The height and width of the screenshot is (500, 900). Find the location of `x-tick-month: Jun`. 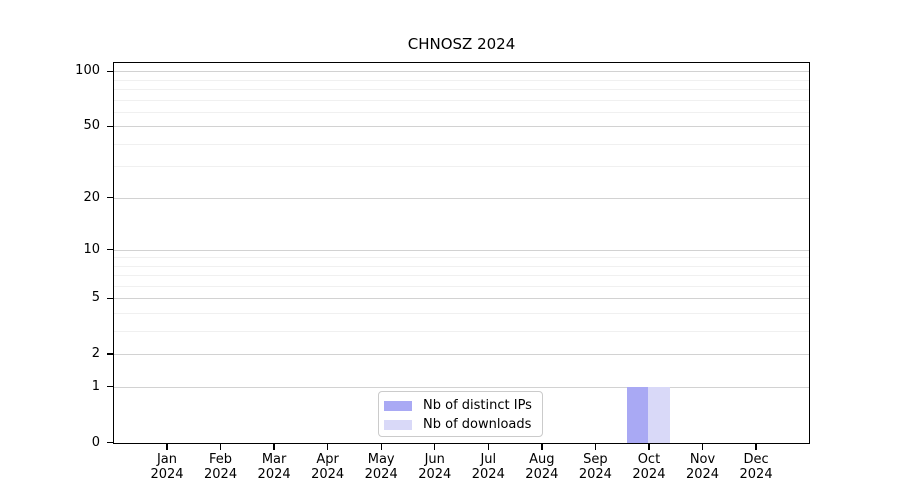

x-tick-month: Jun is located at coordinates (434, 459).